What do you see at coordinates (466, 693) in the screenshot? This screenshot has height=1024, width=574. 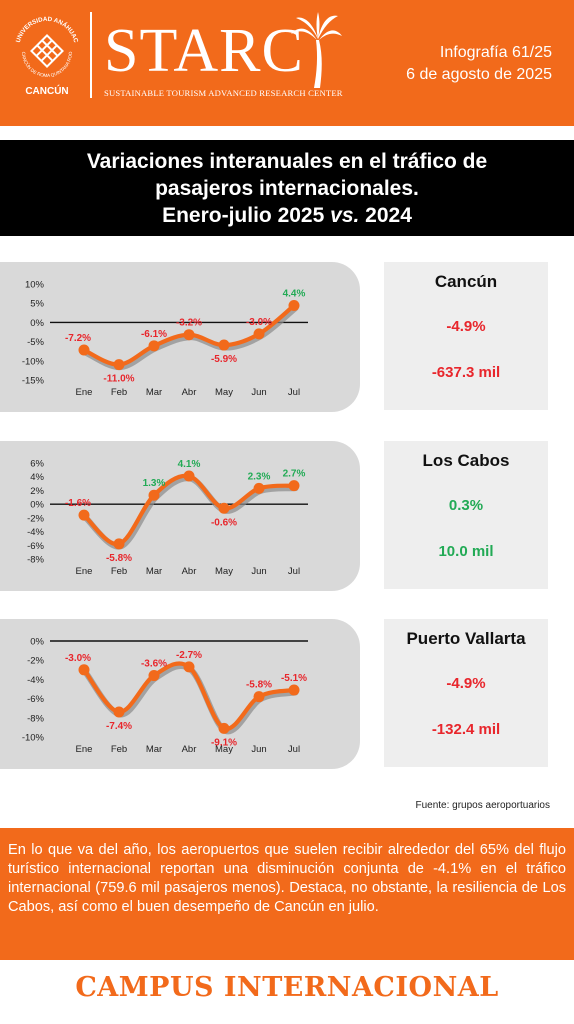 I see `stat-box-puerto-vallarta: Puerto Vallarta -4.9% -132.4 mil` at bounding box center [466, 693].